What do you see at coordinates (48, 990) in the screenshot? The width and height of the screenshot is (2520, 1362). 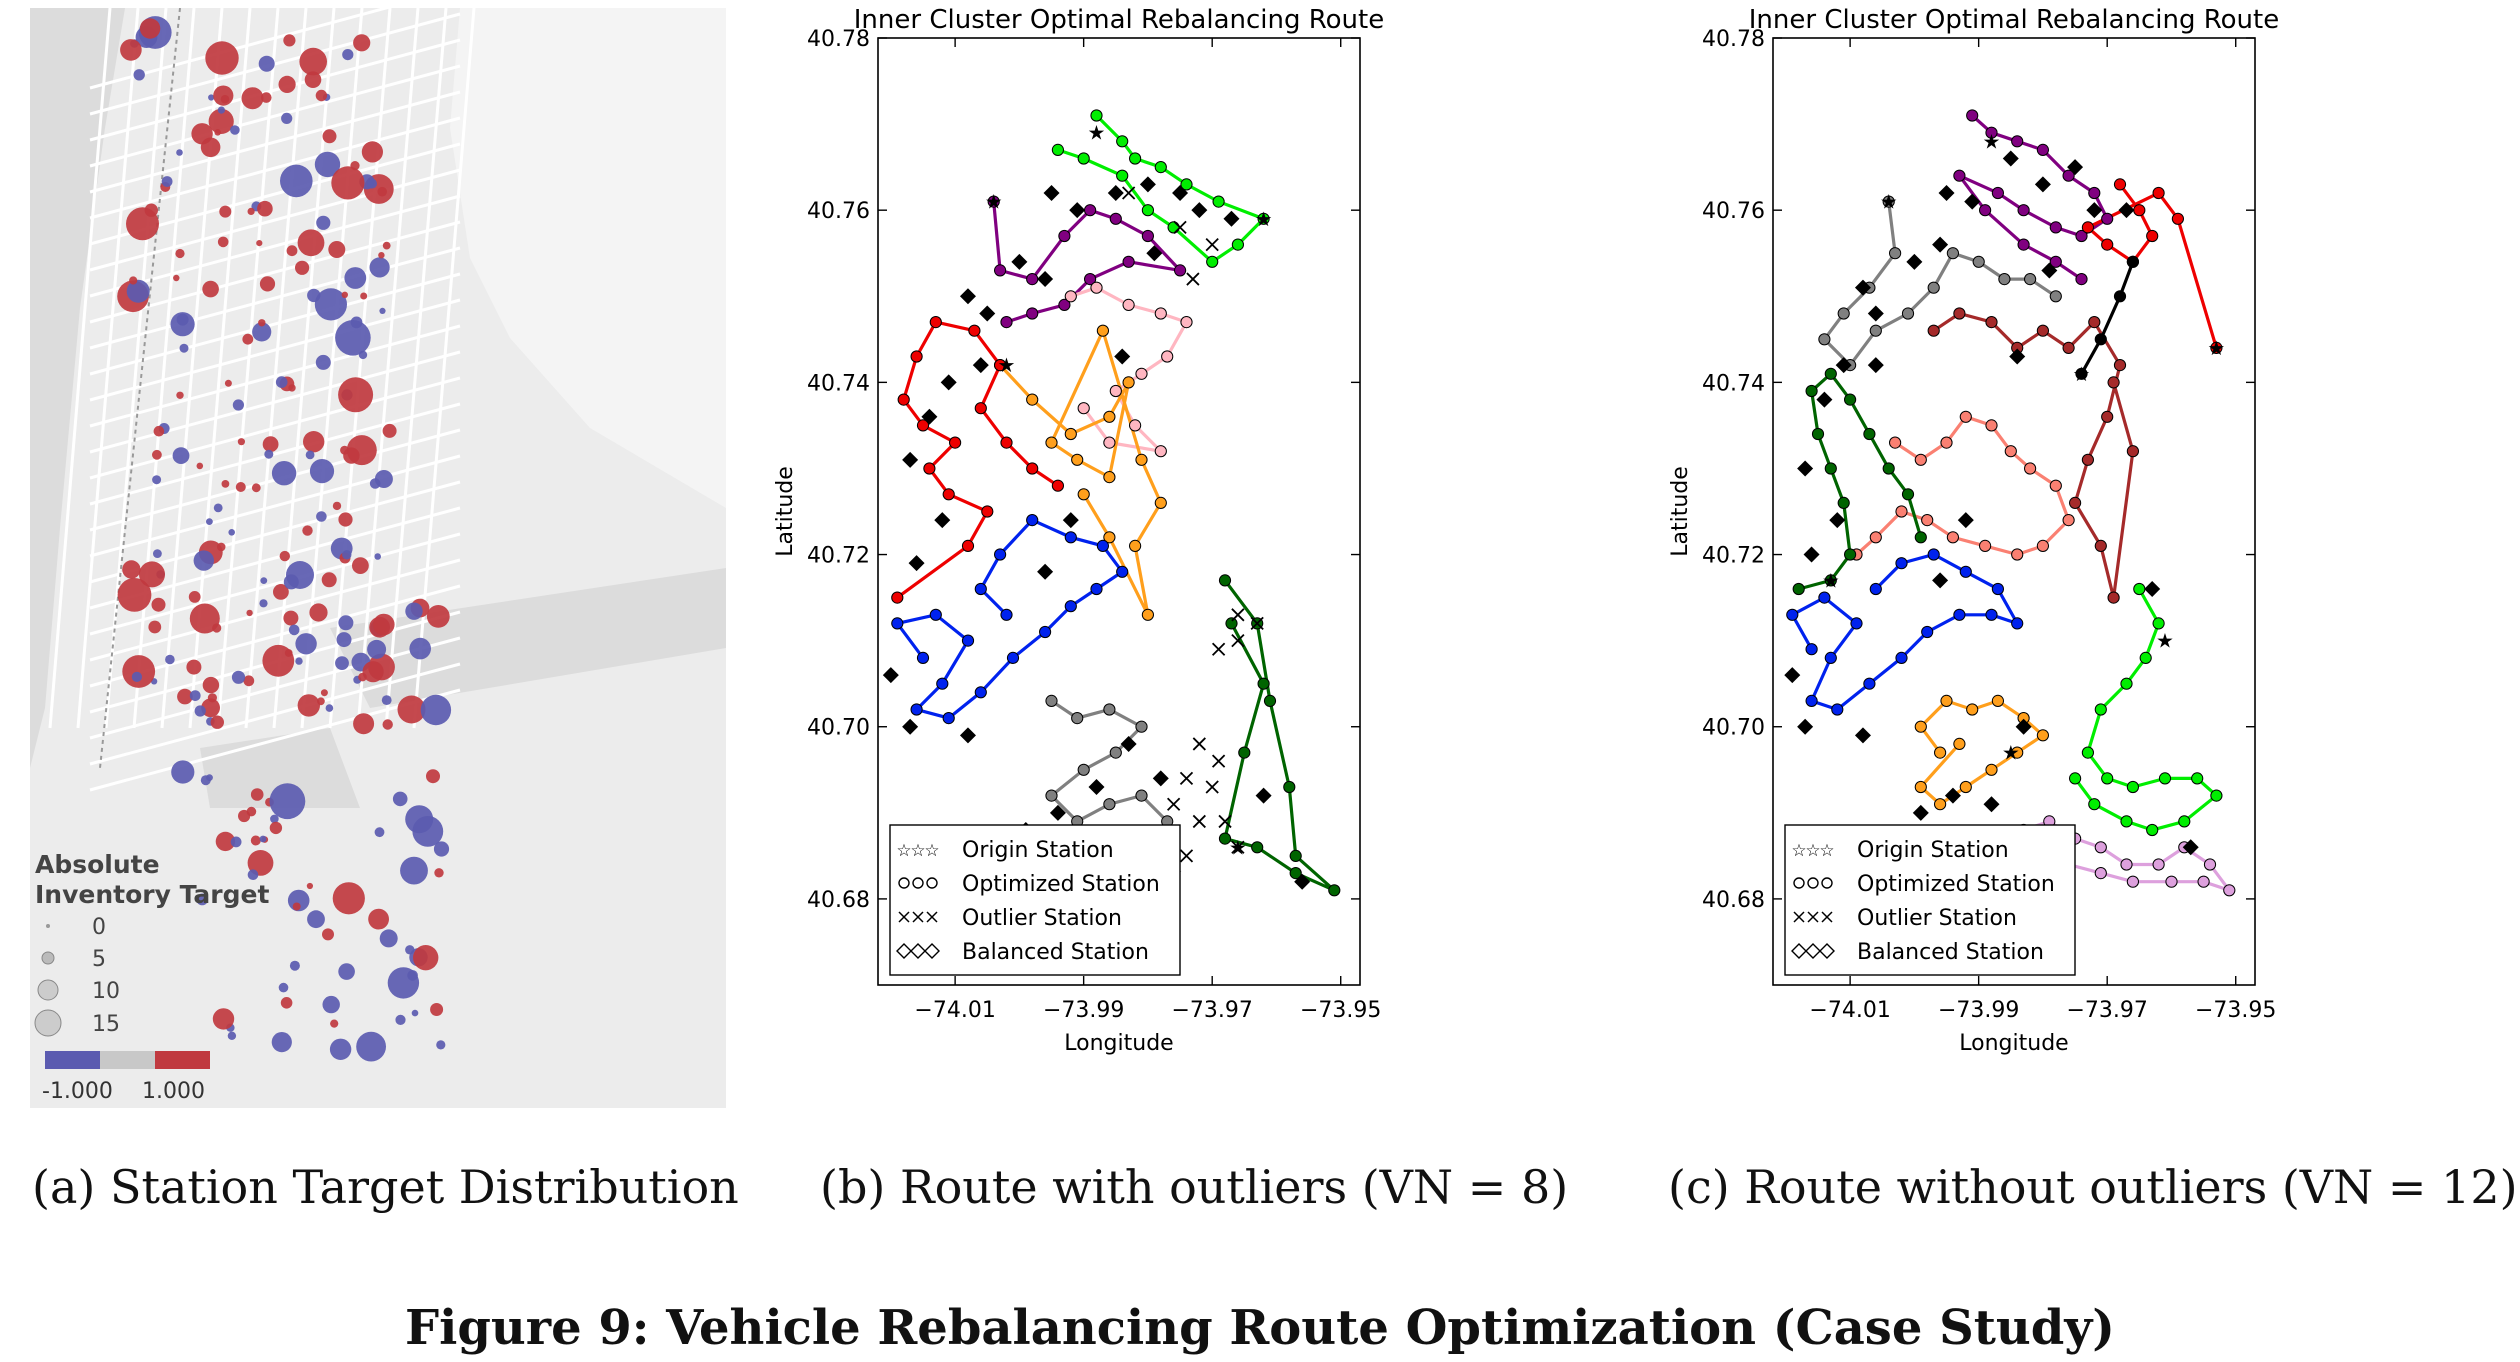 I see `size-legend-10-circle` at bounding box center [48, 990].